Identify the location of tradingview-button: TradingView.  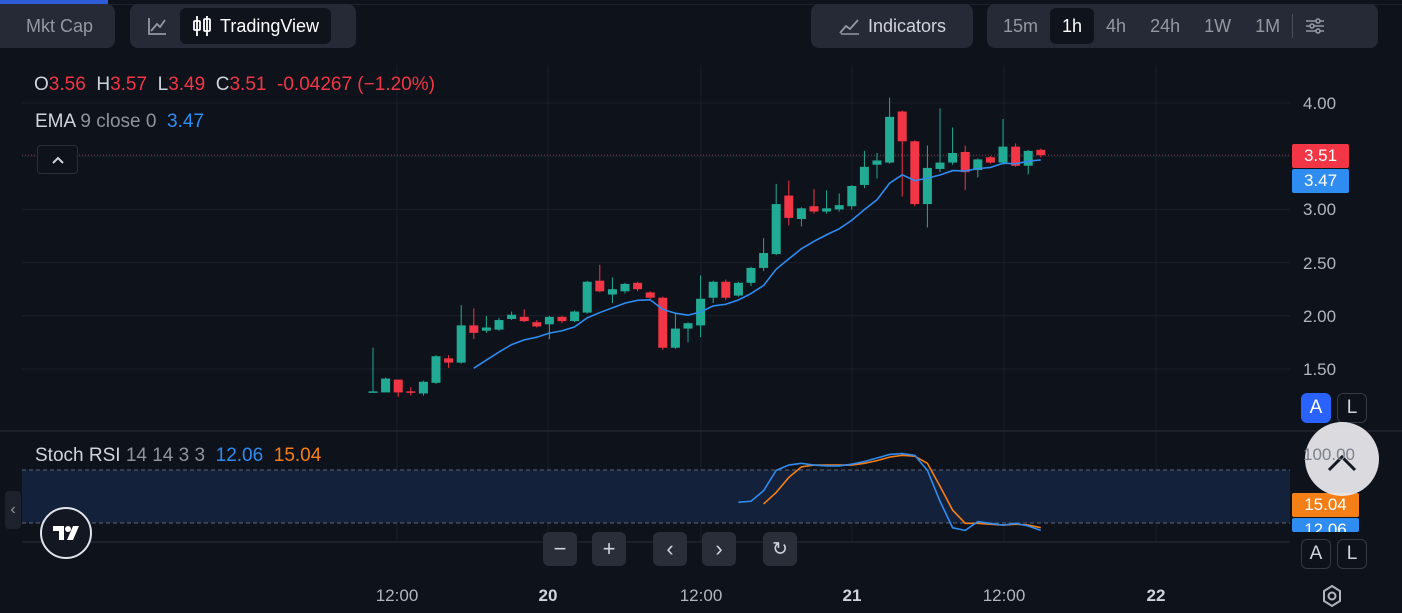
(256, 26).